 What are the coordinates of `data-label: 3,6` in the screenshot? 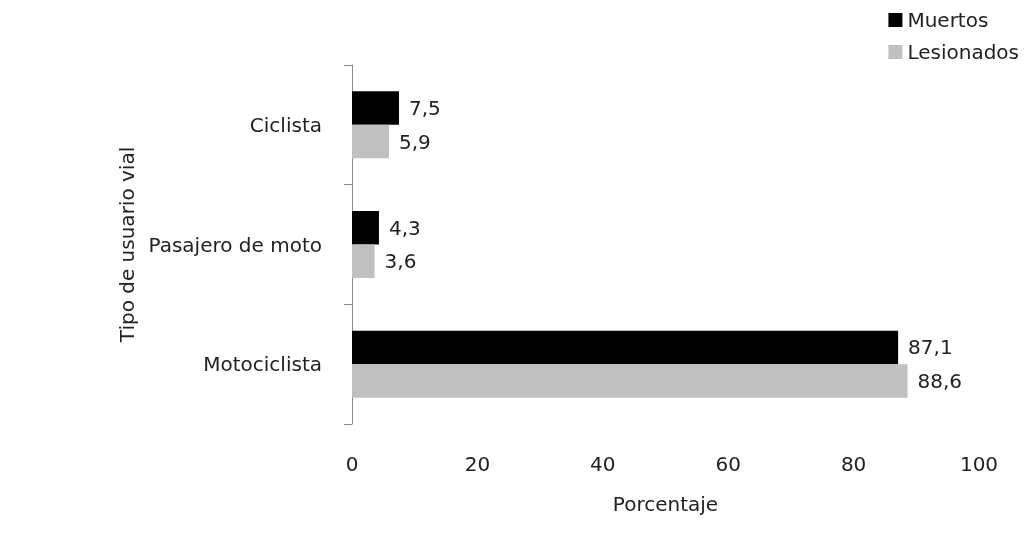 It's located at (400, 261).